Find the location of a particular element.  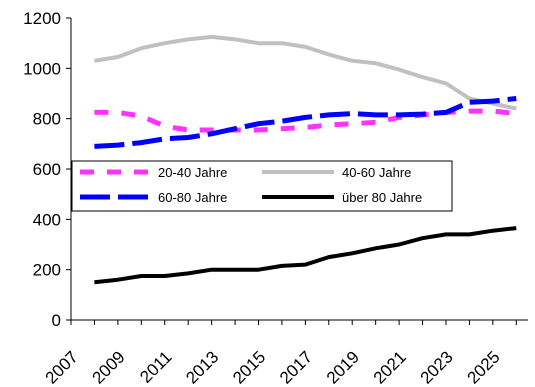

x-tick-label: 2019 is located at coordinates (343, 367).